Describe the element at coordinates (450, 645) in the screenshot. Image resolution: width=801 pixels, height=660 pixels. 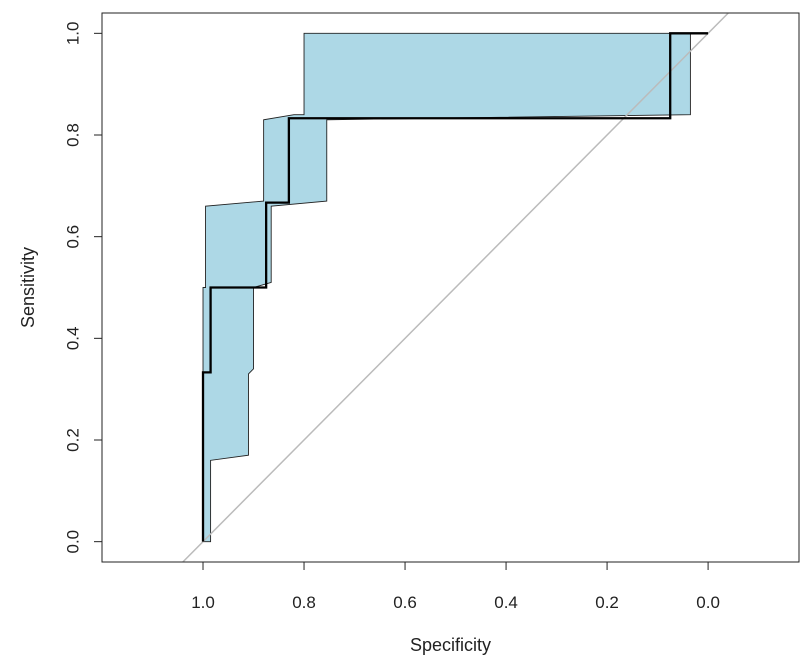
I see `x-axis-title: Specificity` at that location.